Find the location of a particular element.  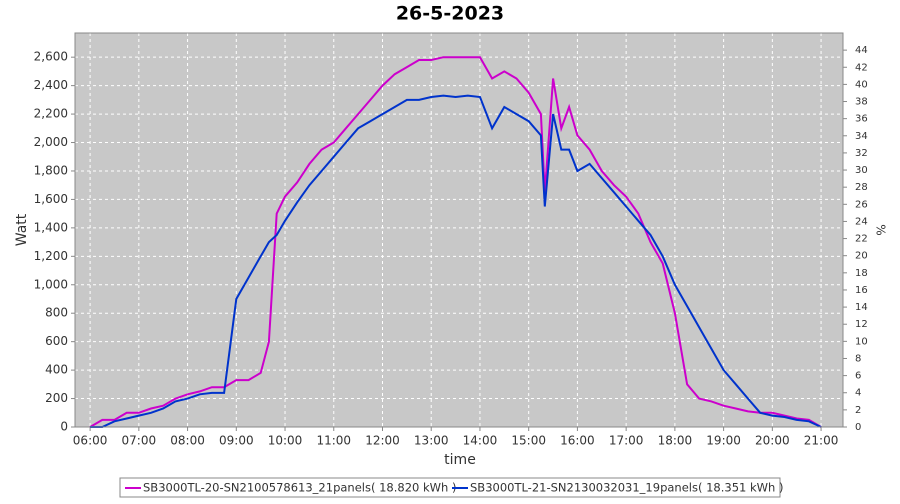

x-tick-label: 15:00 is located at coordinates (528, 441).